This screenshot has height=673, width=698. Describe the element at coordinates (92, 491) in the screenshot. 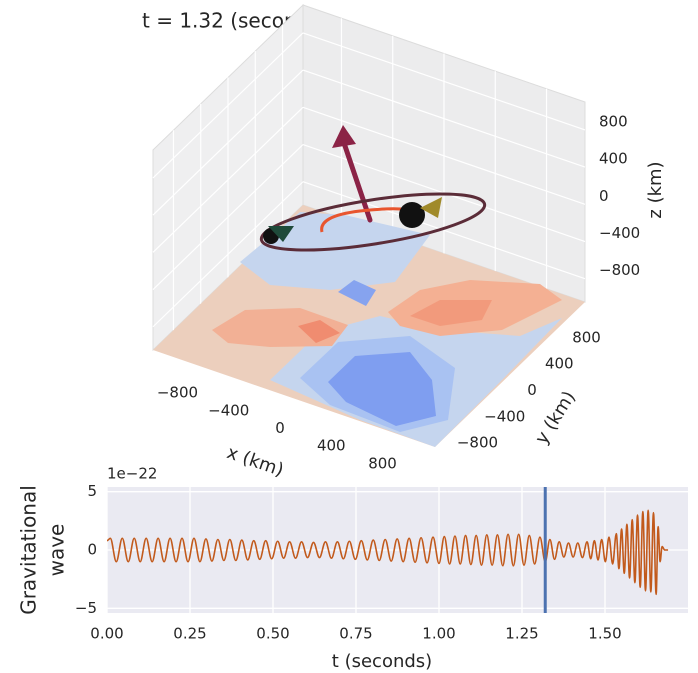

I see `y-tick-label: 5` at that location.